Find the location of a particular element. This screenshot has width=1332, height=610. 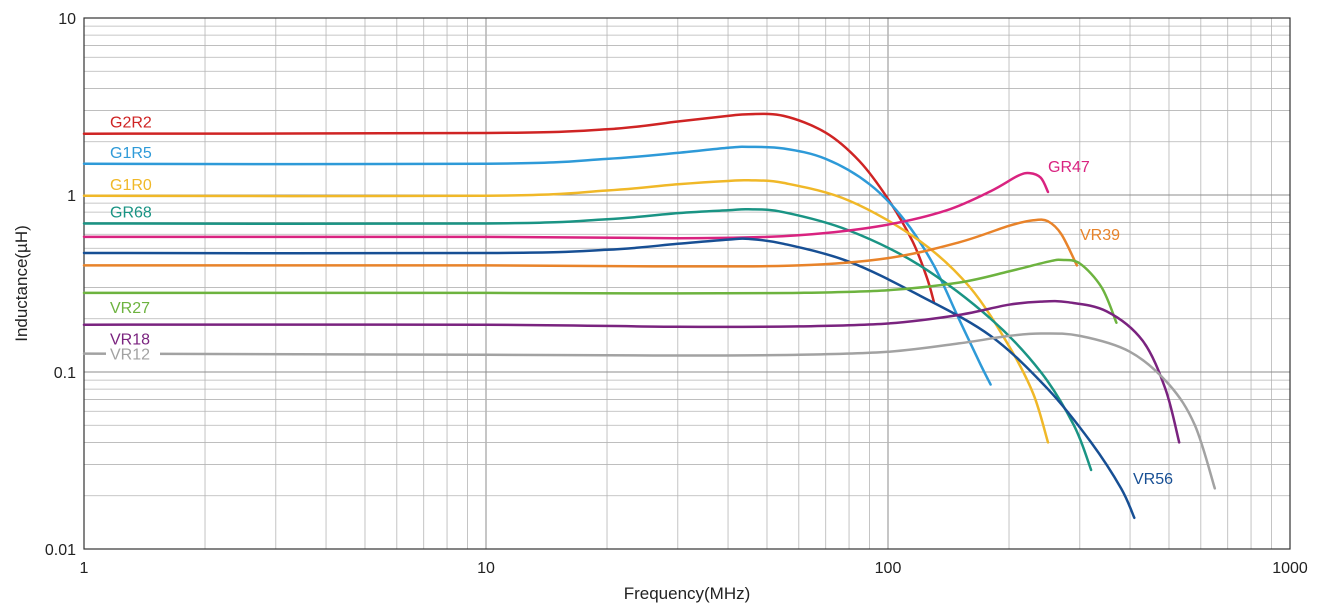

series-label-g1r5: G1R5 is located at coordinates (131, 153).